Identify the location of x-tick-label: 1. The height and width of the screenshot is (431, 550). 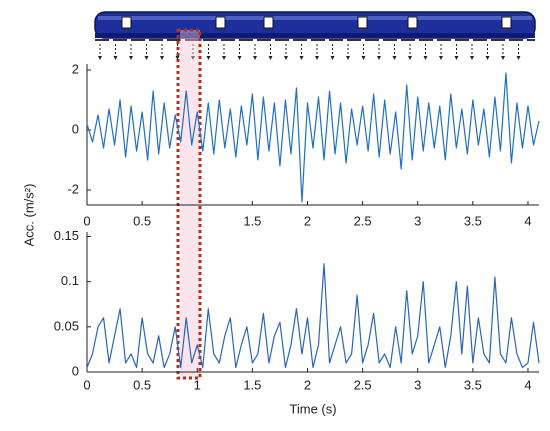
(197, 384).